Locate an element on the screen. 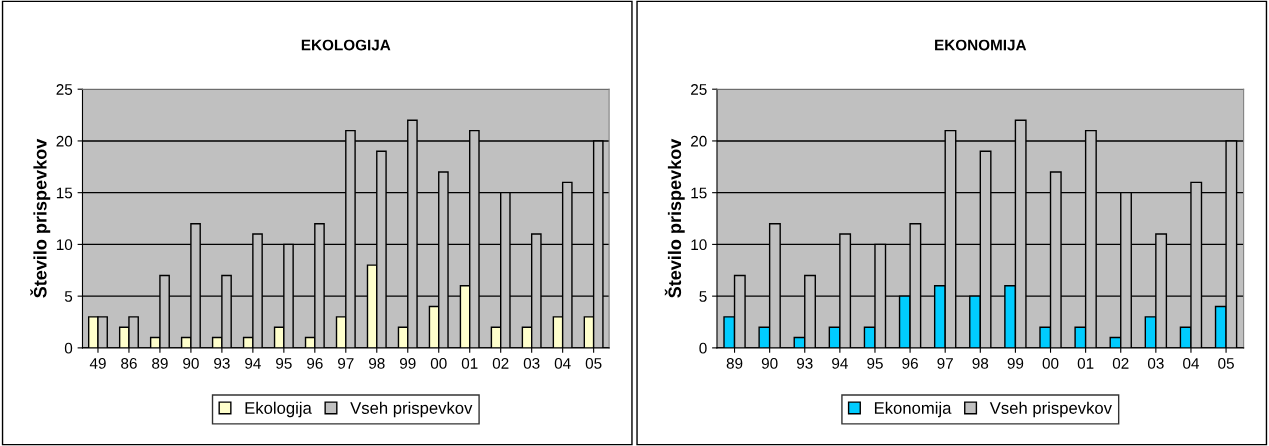  x-tick-label: 49 is located at coordinates (97, 363).